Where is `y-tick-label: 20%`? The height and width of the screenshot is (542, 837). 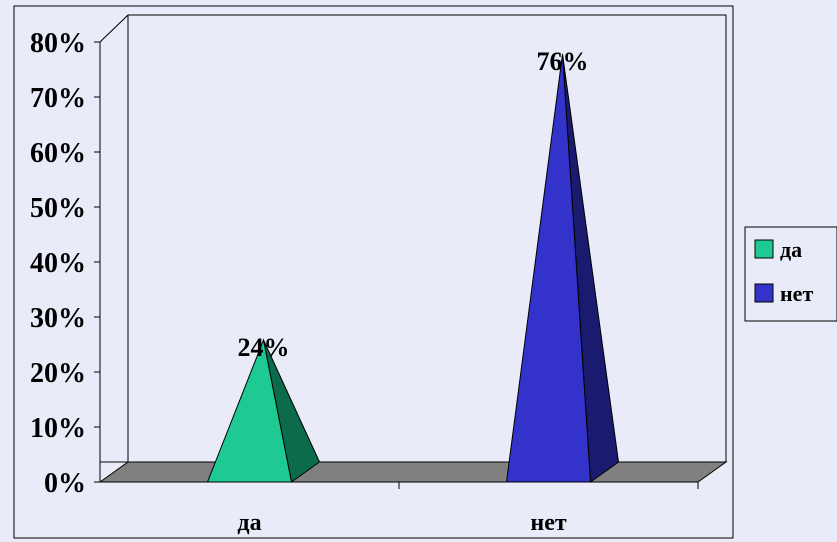
y-tick-label: 20% is located at coordinates (58, 373).